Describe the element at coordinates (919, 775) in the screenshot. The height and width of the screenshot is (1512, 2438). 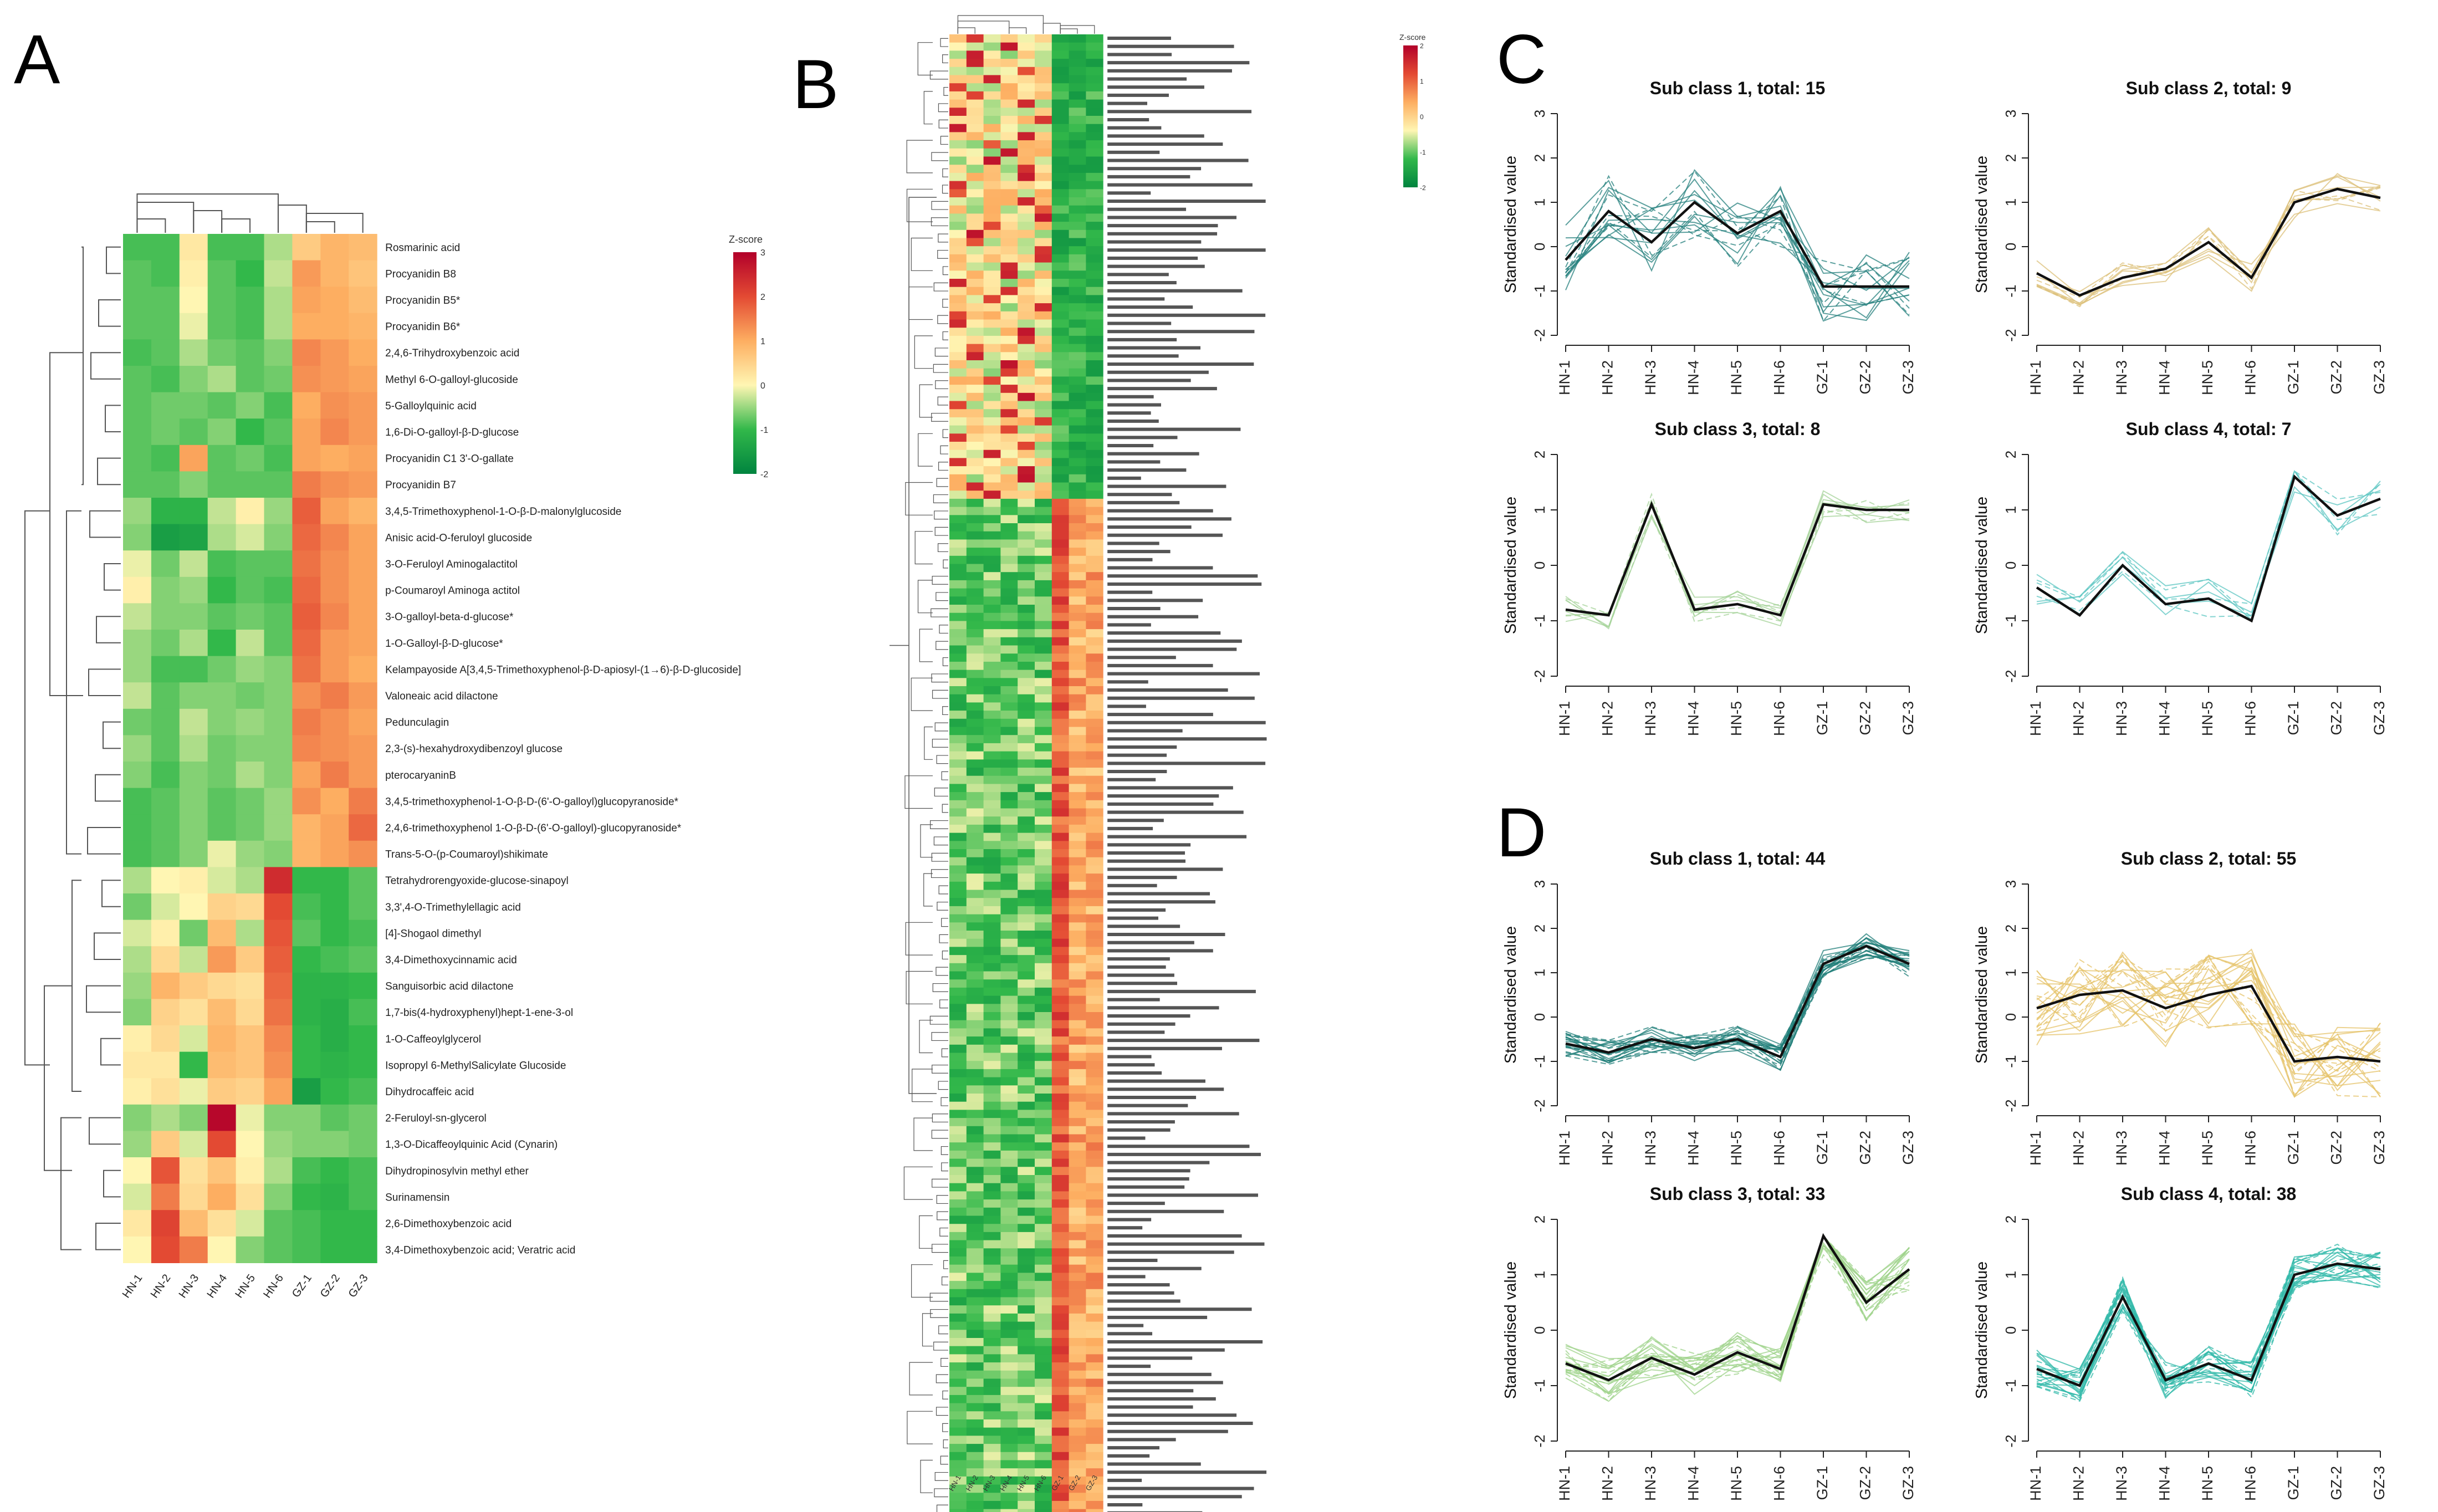
I see `panel-b-row-dendrogram` at that location.